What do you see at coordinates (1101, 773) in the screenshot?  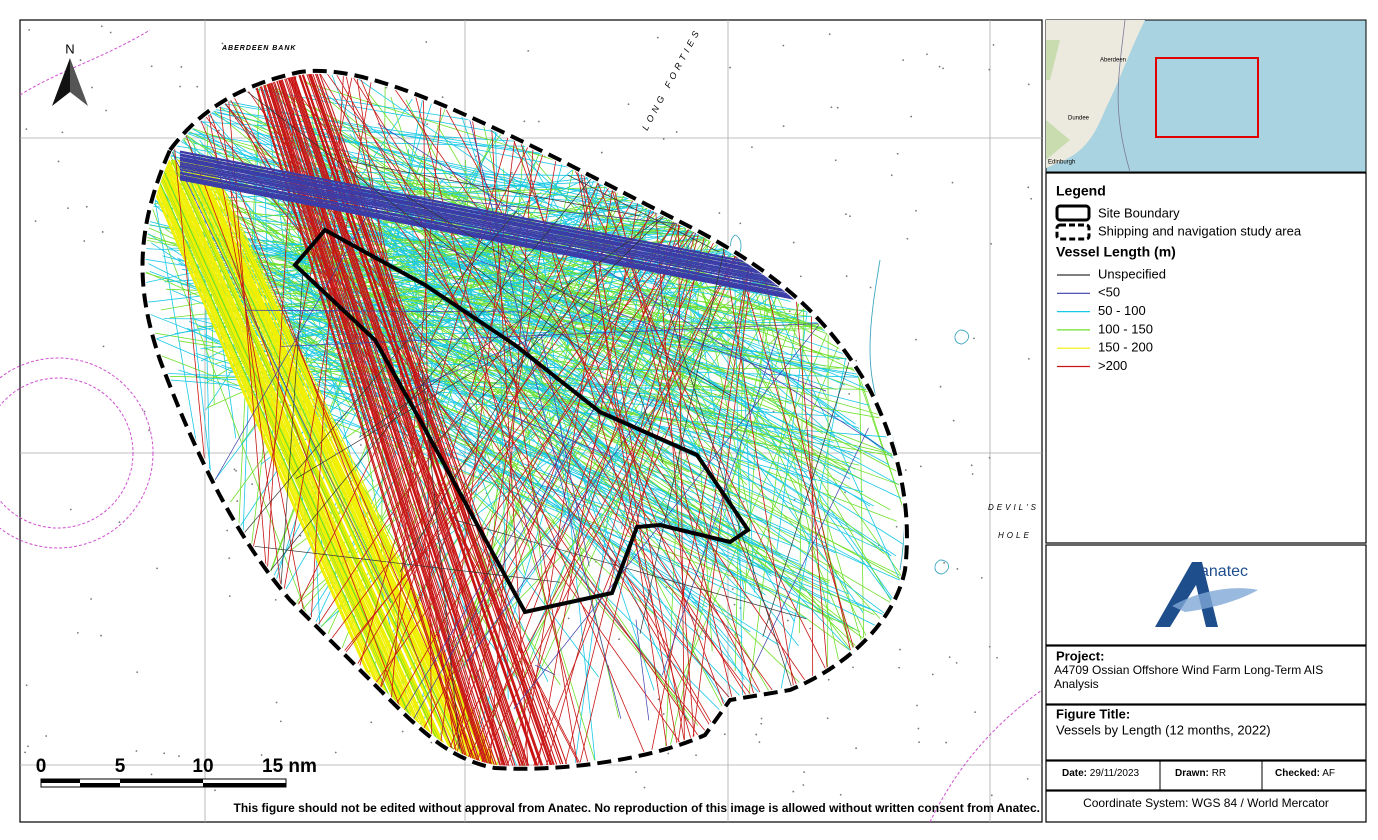 I see `meta: Date: 29/11/2023` at bounding box center [1101, 773].